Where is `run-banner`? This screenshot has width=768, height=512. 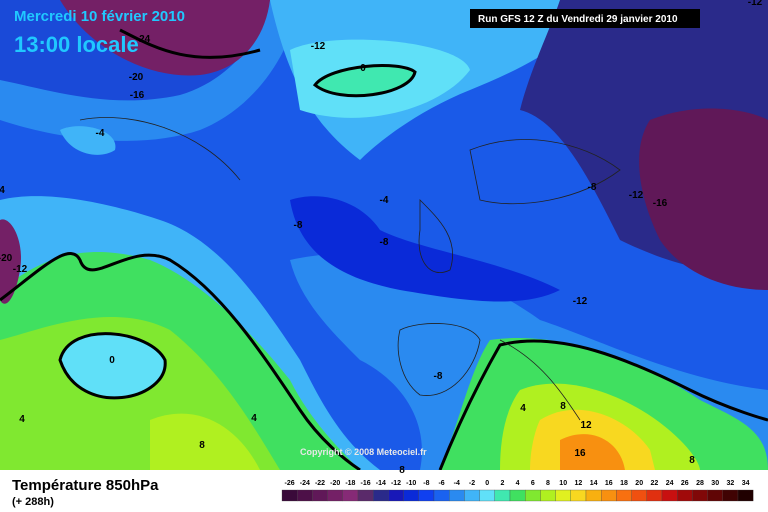 run-banner is located at coordinates (585, 18).